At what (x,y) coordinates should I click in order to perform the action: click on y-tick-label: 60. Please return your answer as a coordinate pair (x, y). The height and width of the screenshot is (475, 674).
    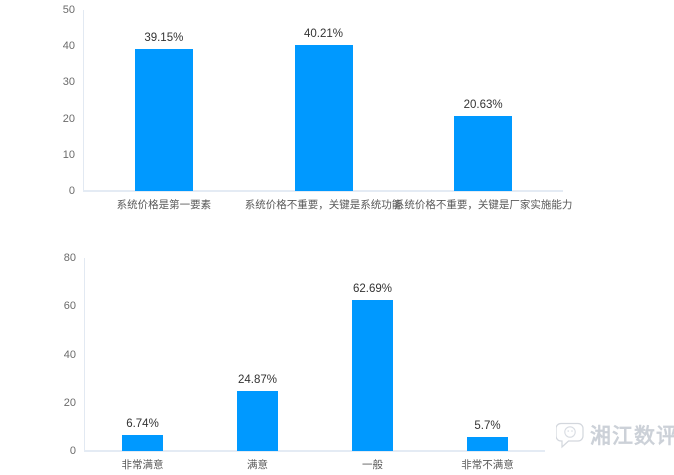
    Looking at the image, I should click on (69, 306).